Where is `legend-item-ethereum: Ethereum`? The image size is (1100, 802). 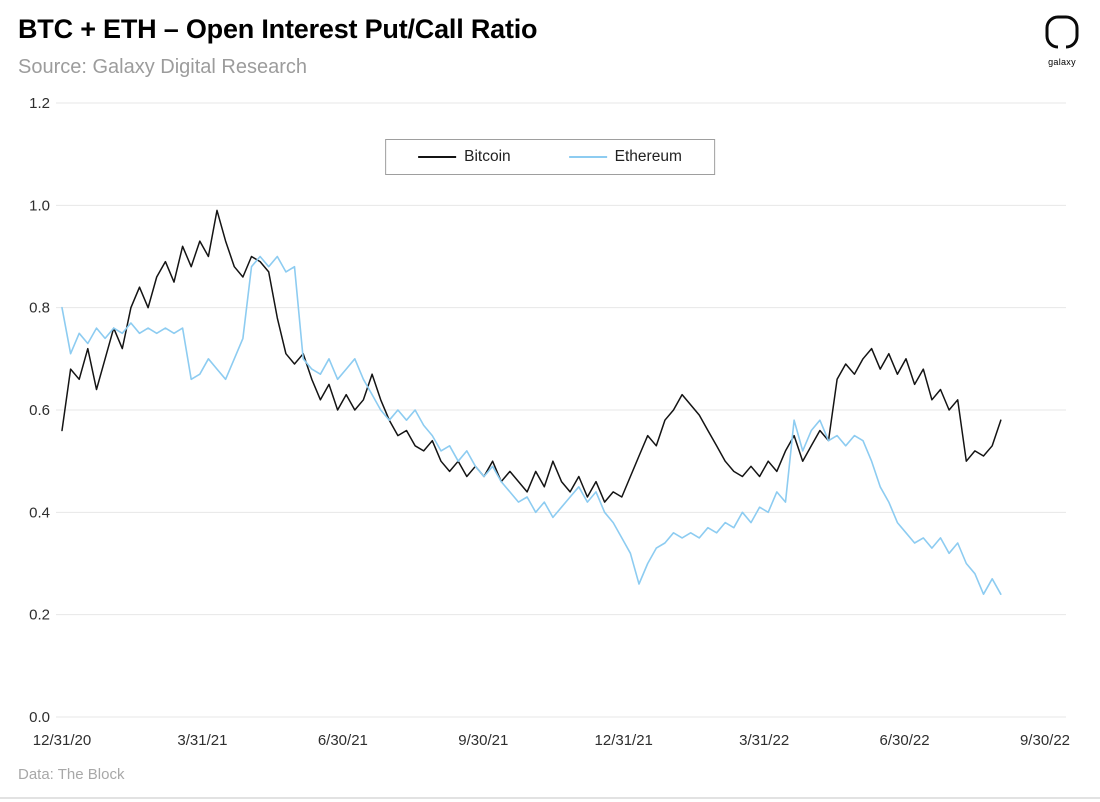
legend-item-ethereum: Ethereum is located at coordinates (625, 157).